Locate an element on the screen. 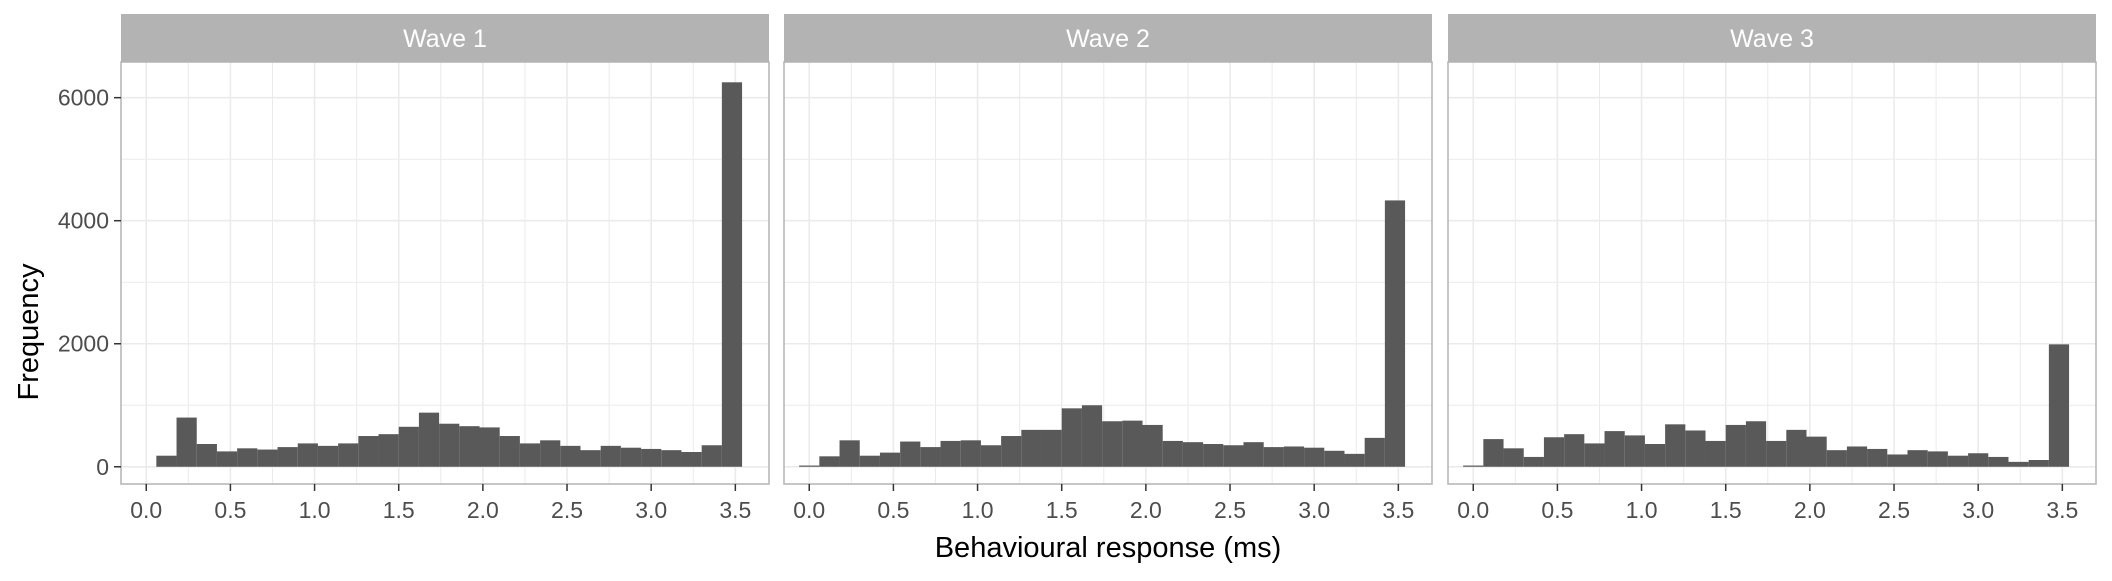 The width and height of the screenshot is (2112, 581). x-tick-label: 2.0 is located at coordinates (1810, 510).